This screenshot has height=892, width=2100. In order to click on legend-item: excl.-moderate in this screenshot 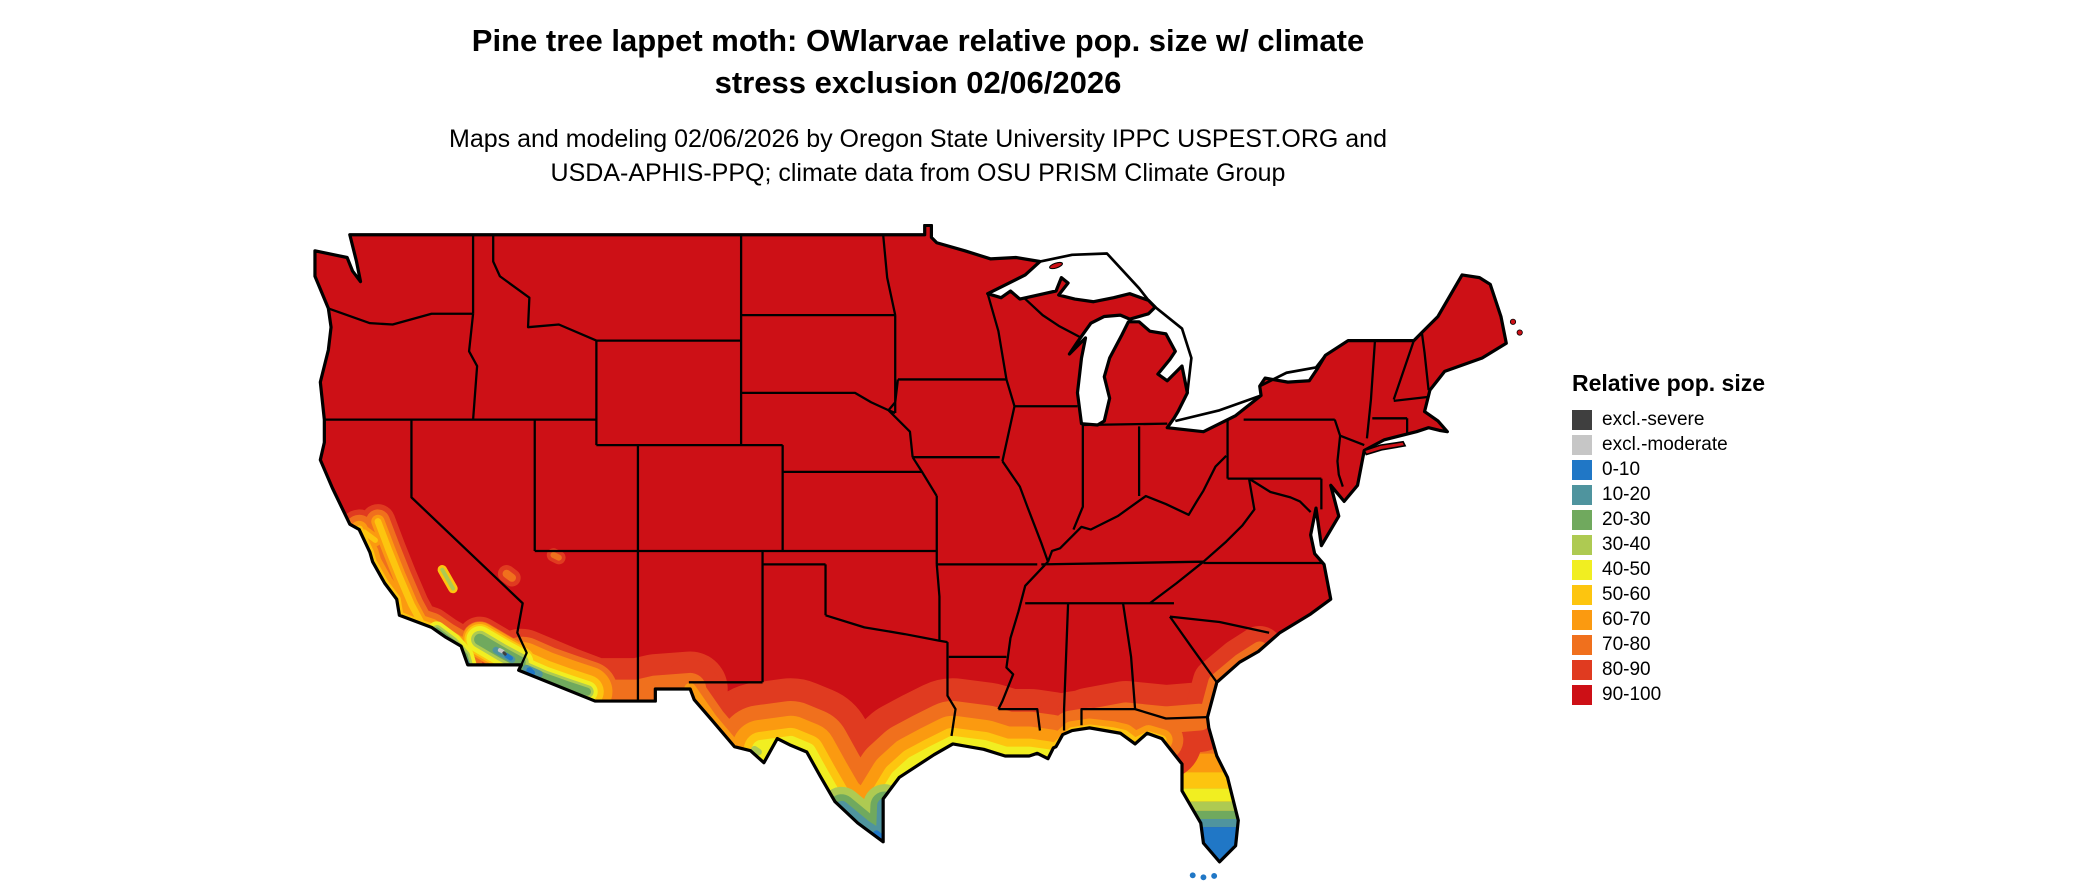, I will do `click(1668, 444)`.